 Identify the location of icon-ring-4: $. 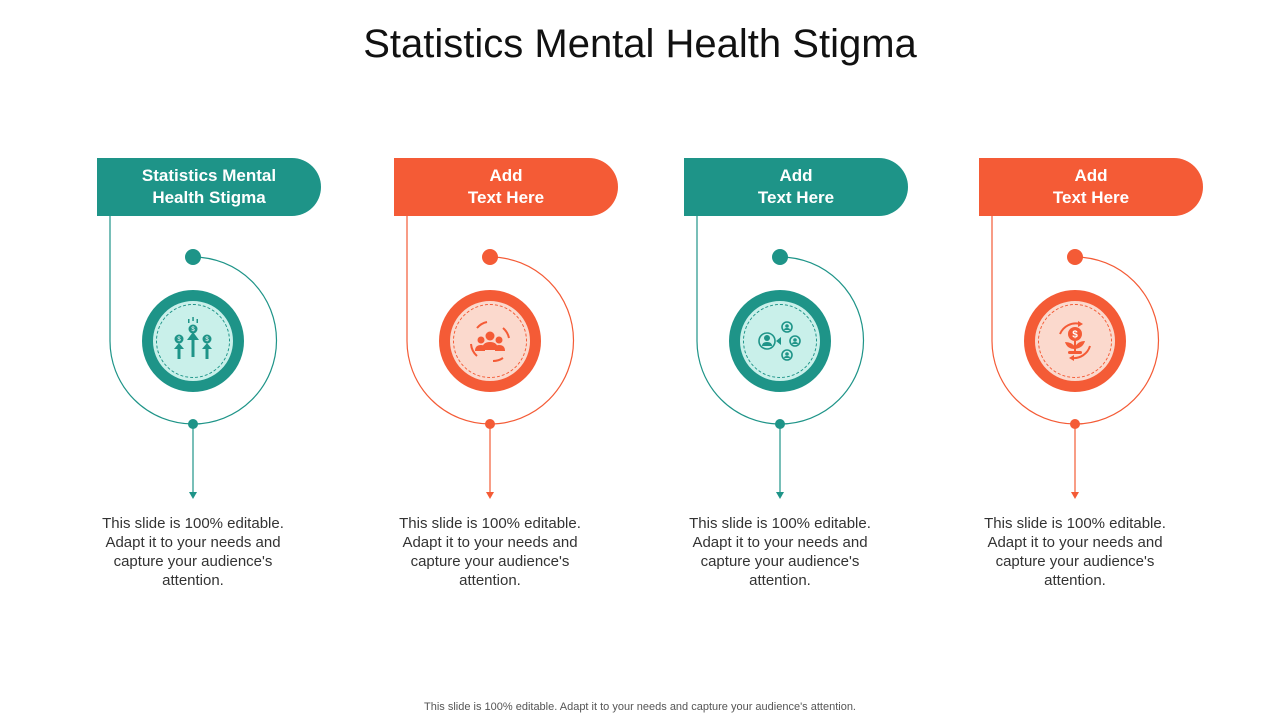
(1075, 341).